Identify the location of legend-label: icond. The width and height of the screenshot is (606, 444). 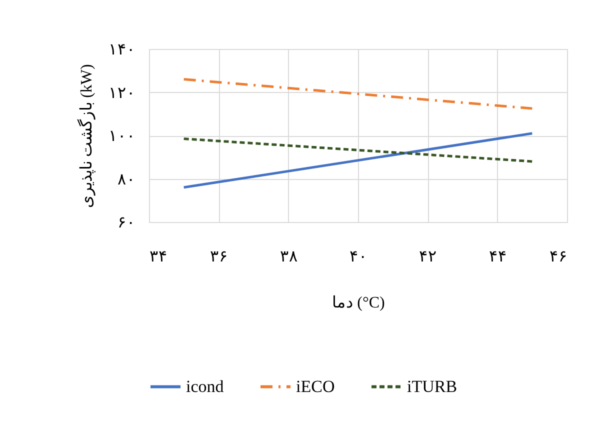
(205, 386).